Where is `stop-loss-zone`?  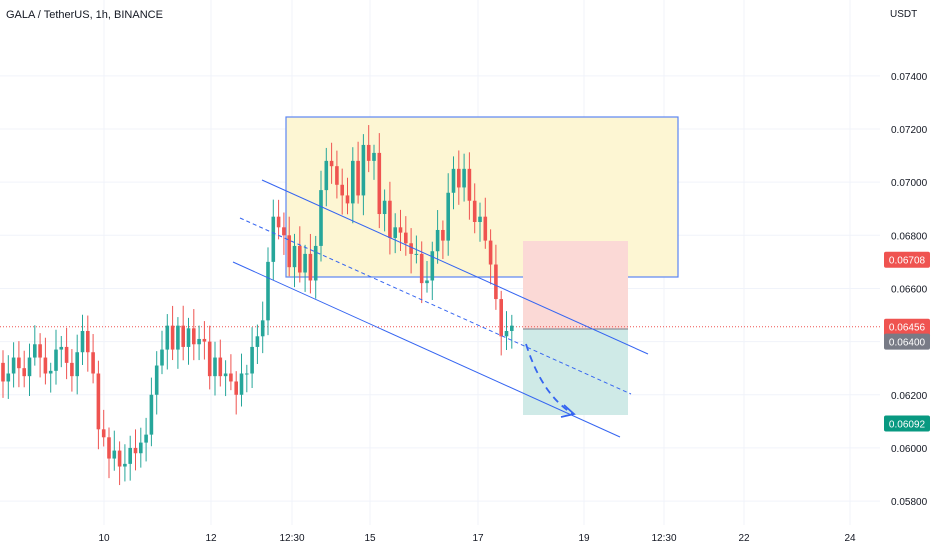 stop-loss-zone is located at coordinates (575, 285).